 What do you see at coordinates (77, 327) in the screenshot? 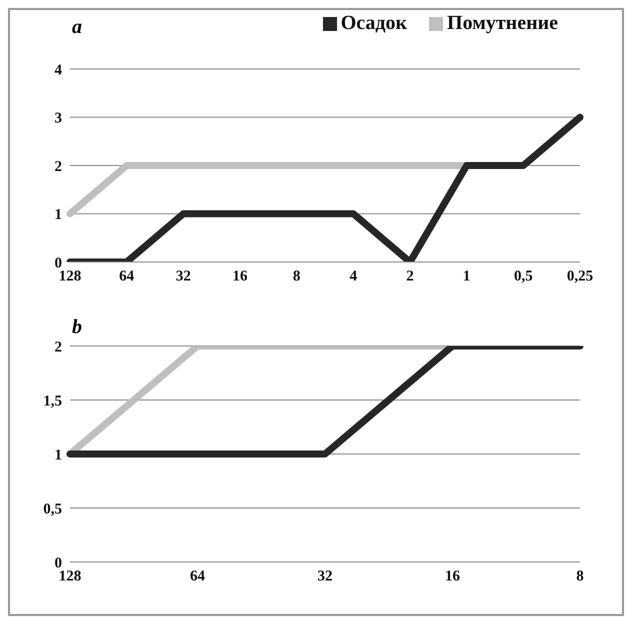
I see `chart-title: b` at bounding box center [77, 327].